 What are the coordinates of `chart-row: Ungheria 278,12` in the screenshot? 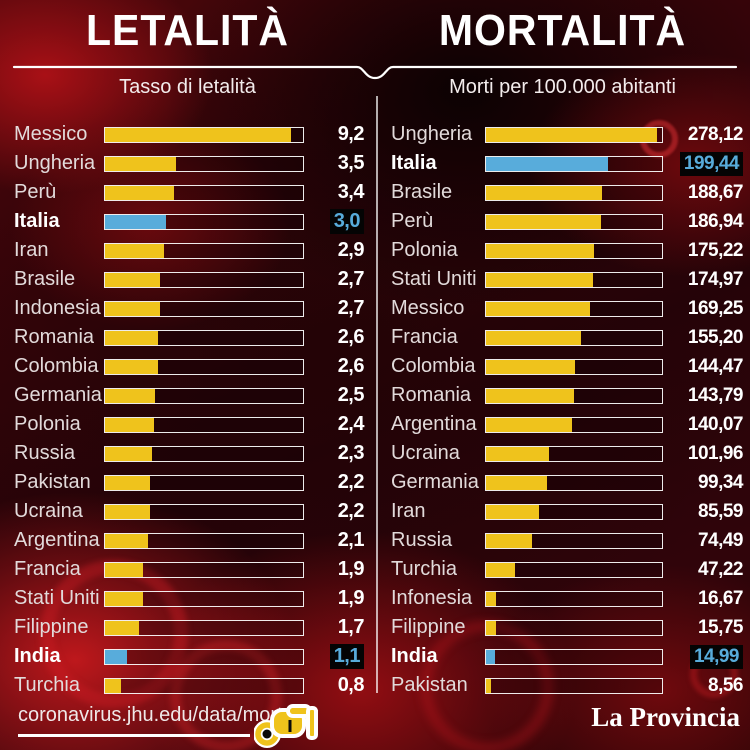 It's located at (567, 134).